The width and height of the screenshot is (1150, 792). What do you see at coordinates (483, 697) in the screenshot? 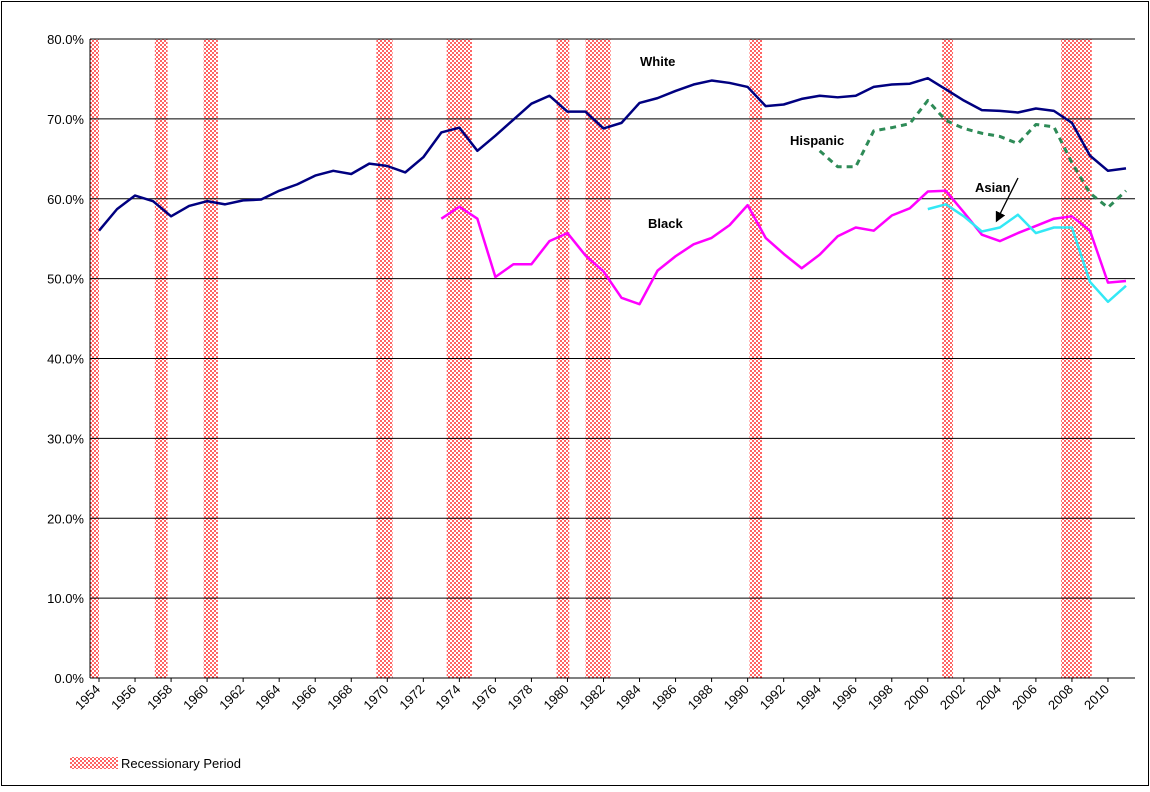
I see `x-tick-label: 1976` at bounding box center [483, 697].